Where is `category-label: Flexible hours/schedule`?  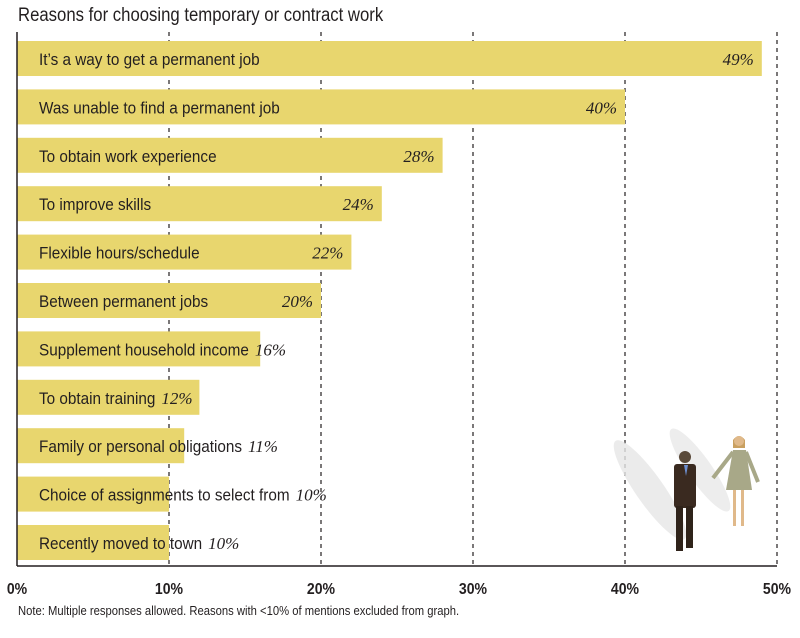 category-label: Flexible hours/schedule is located at coordinates (119, 253).